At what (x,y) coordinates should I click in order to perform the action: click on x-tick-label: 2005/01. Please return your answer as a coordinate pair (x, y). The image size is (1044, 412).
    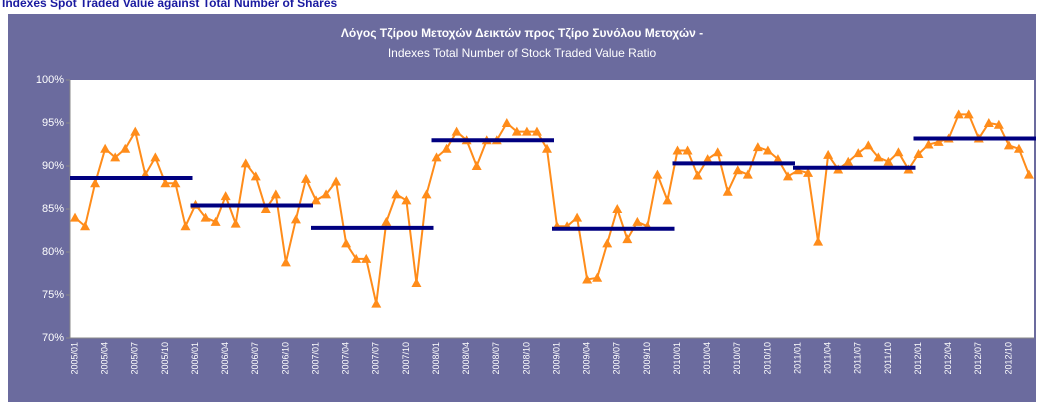
    Looking at the image, I should click on (74, 358).